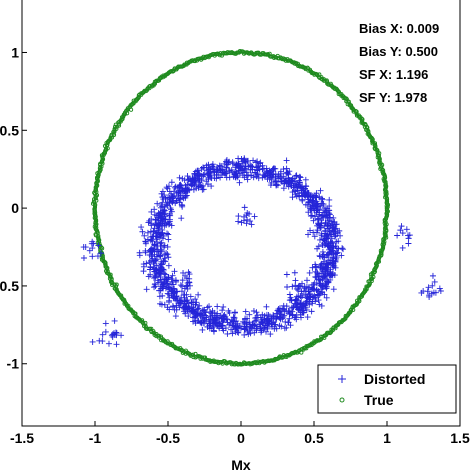 This screenshot has width=474, height=474. What do you see at coordinates (393, 74) in the screenshot?
I see `stat-annotation: SF X: 1.196` at bounding box center [393, 74].